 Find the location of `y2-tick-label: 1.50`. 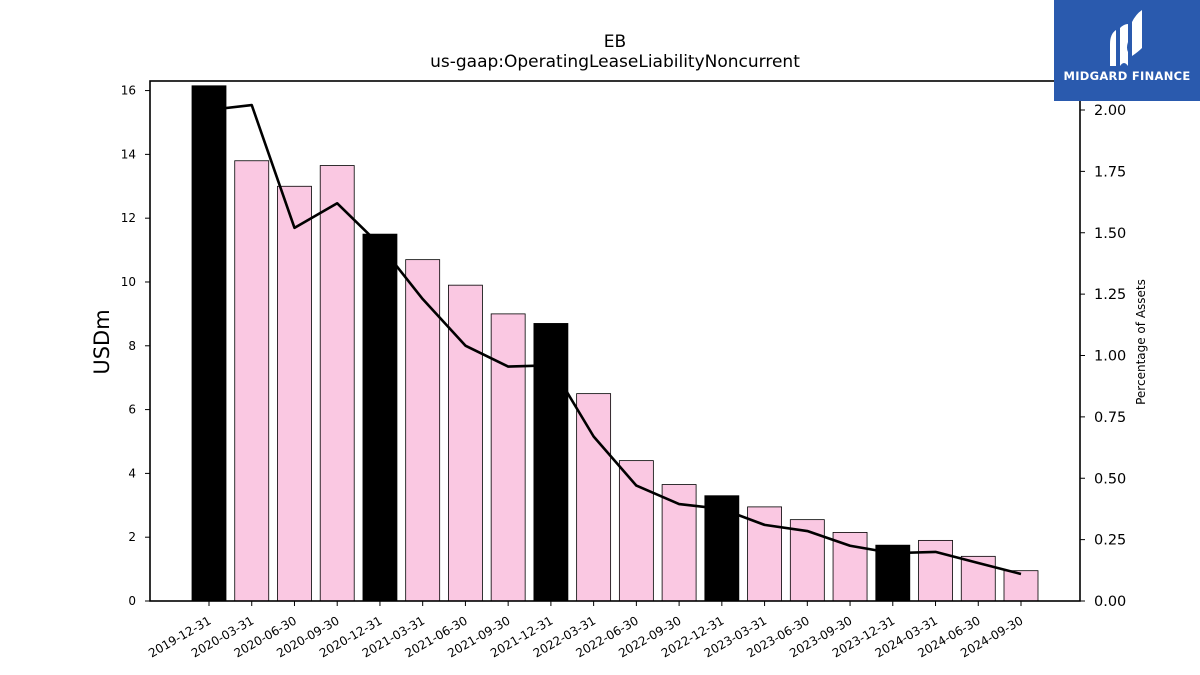

y2-tick-label: 1.50 is located at coordinates (1110, 234).